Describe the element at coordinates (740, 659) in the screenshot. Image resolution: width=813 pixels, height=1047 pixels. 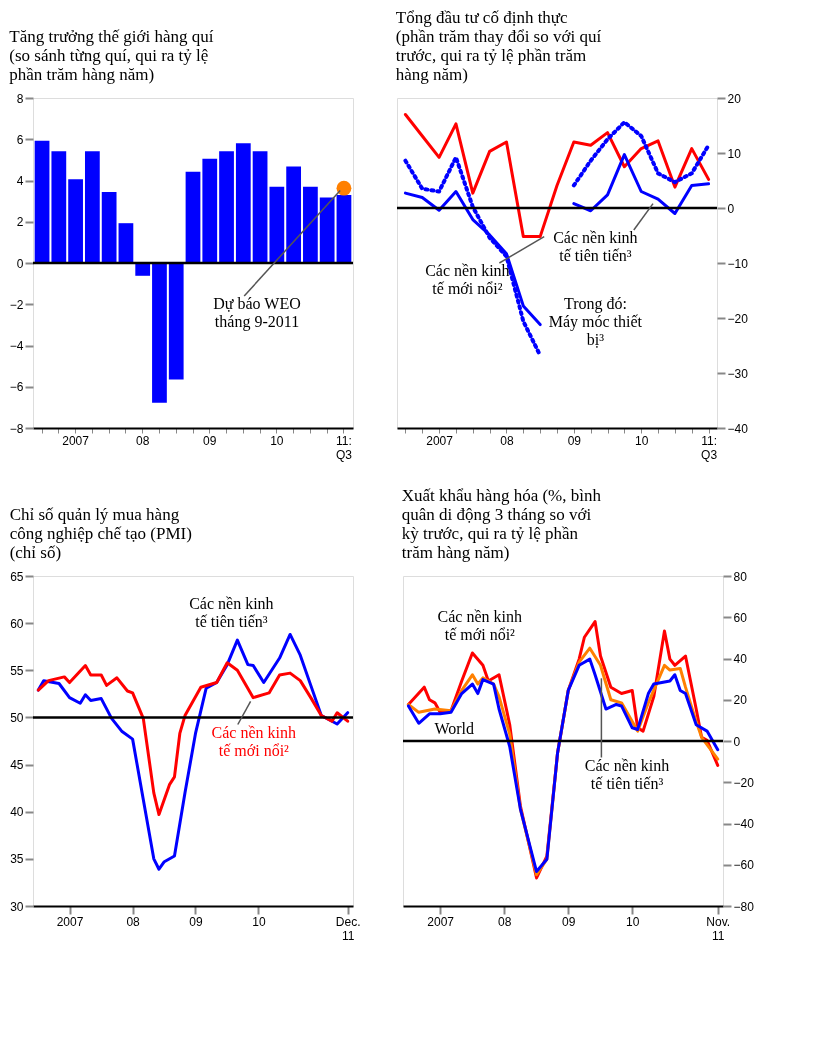
I see `y2-tick-label: 40` at that location.